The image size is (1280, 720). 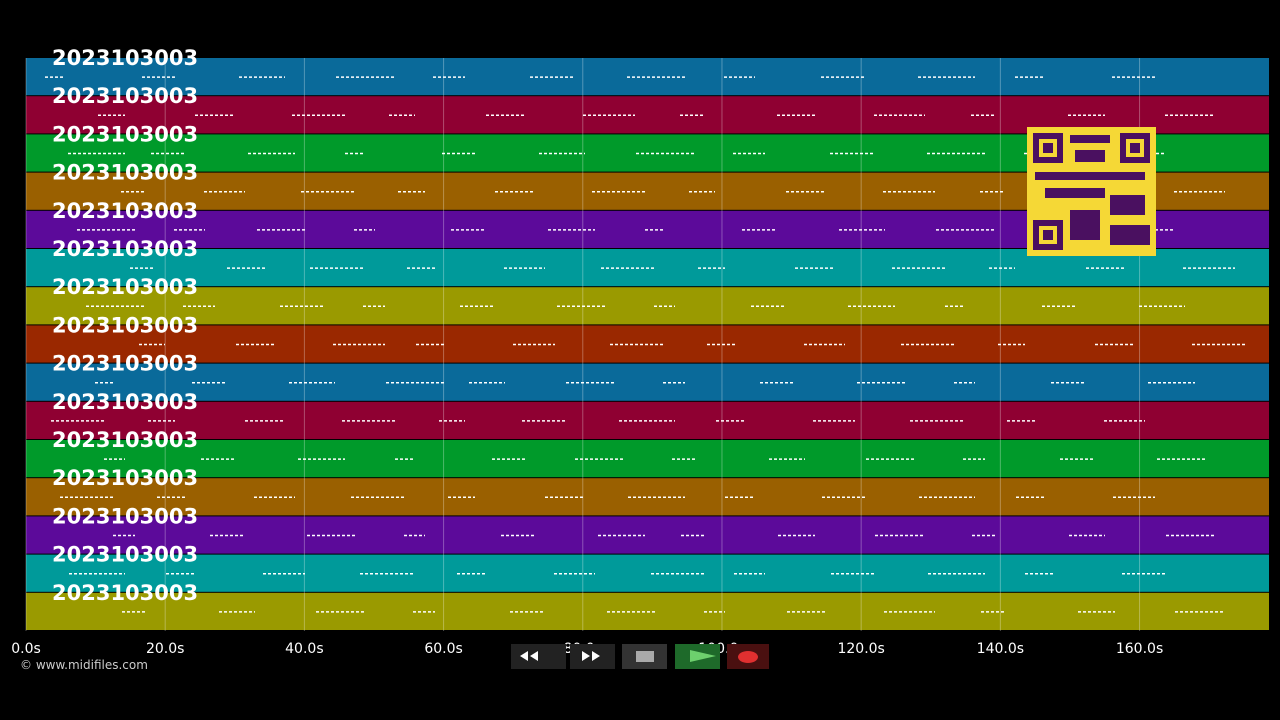 What do you see at coordinates (1139, 649) in the screenshot?
I see `tick-label: 160.0s` at bounding box center [1139, 649].